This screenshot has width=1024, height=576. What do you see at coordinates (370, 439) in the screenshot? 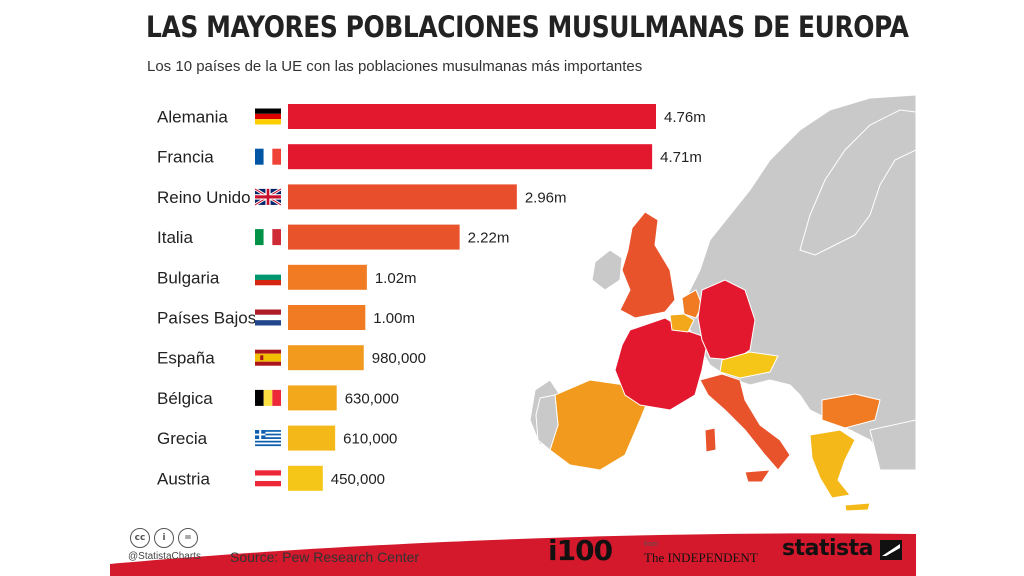
I see `value-label: 610,000` at bounding box center [370, 439].